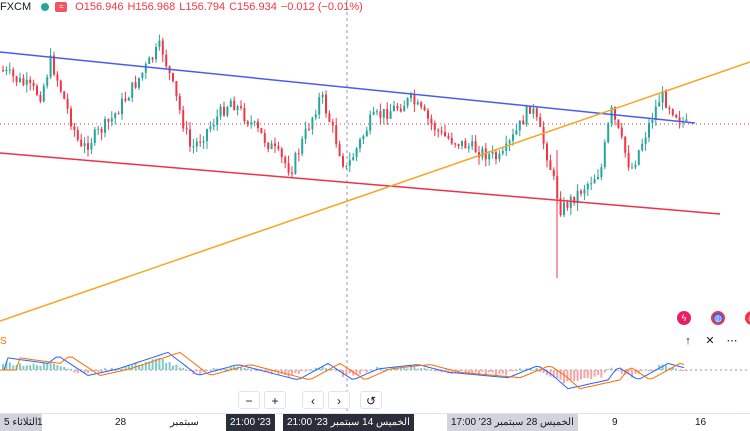 This screenshot has width=750, height=431. What do you see at coordinates (710, 341) in the screenshot?
I see `close-icon: ✕` at bounding box center [710, 341].